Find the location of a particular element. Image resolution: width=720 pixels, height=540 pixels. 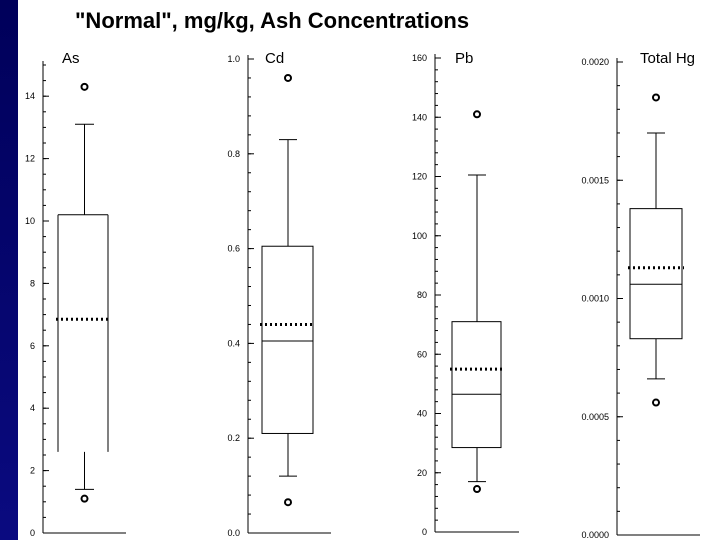

tick-label: 2 is located at coordinates (32, 471).